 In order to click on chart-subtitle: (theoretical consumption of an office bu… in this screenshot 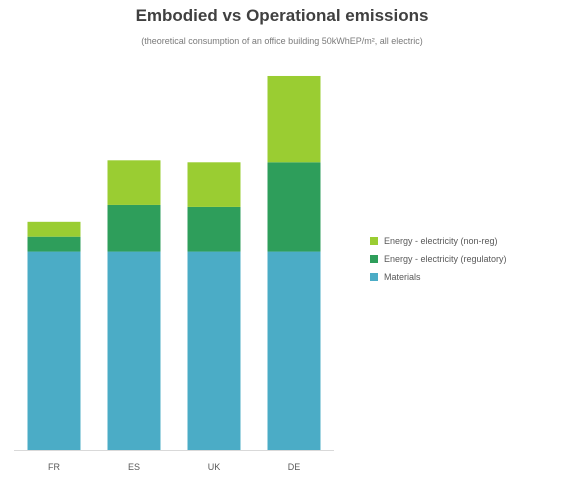, I will do `click(282, 41)`.